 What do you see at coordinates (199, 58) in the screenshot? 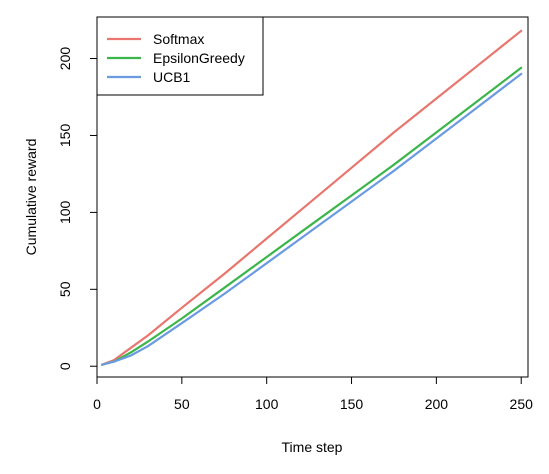
I see `legend-label-epsilongreedy: EpsilonGreedy` at bounding box center [199, 58].